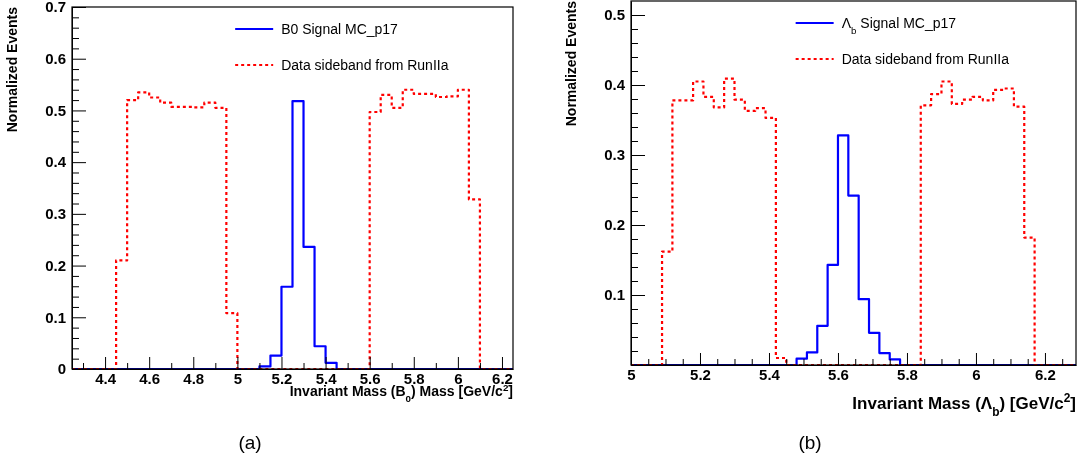  Describe the element at coordinates (899, 25) in the screenshot. I see `legend-label: Λ$_{b}$ Signal MC_p17` at that location.